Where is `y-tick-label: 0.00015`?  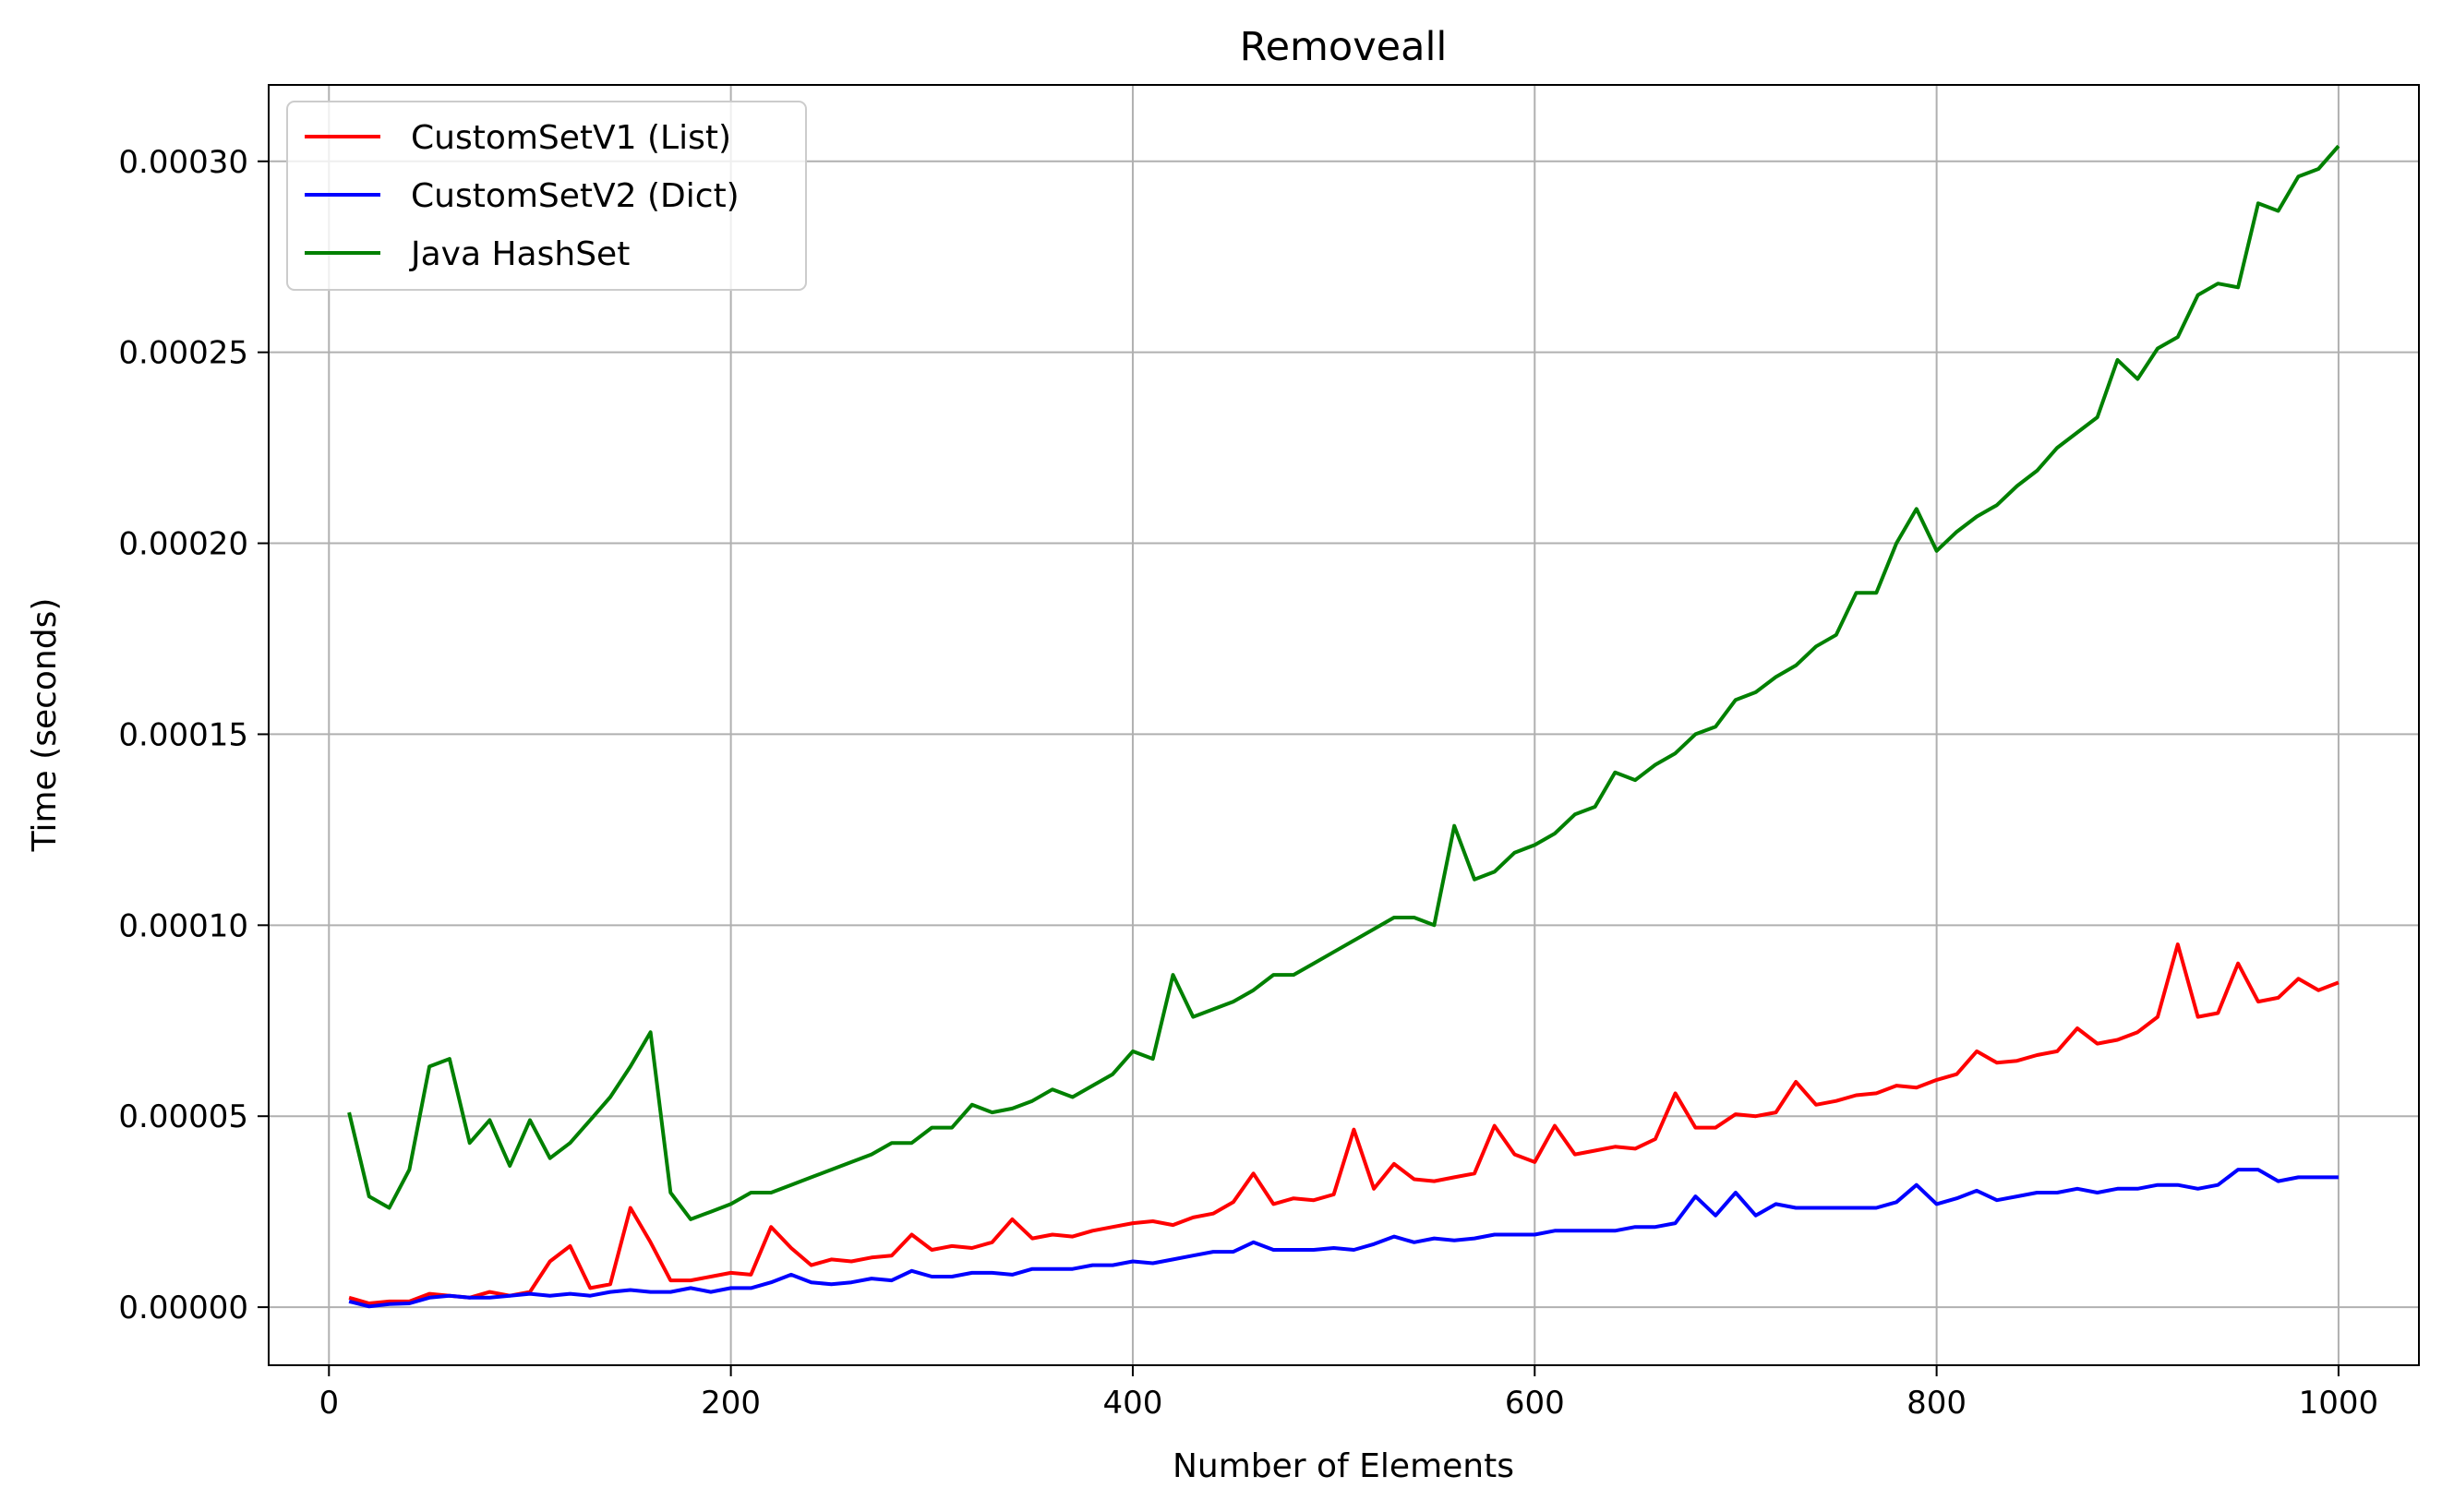 y-tick-label: 0.00015 is located at coordinates (183, 734).